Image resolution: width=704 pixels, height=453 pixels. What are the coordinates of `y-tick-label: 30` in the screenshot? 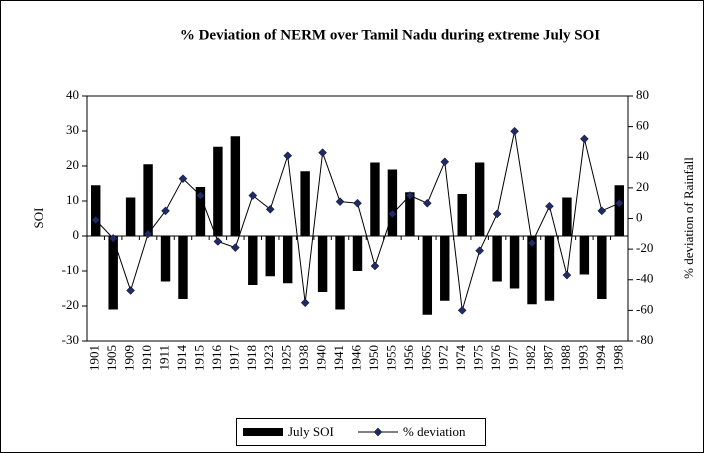 It's located at (72, 129).